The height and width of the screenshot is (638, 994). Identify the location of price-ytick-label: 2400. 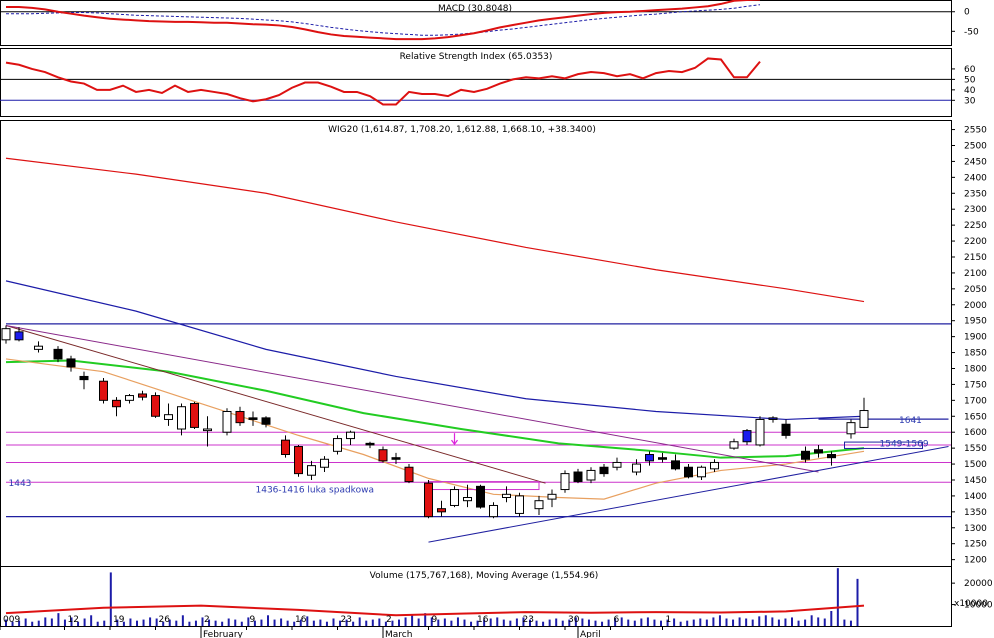
(975, 178).